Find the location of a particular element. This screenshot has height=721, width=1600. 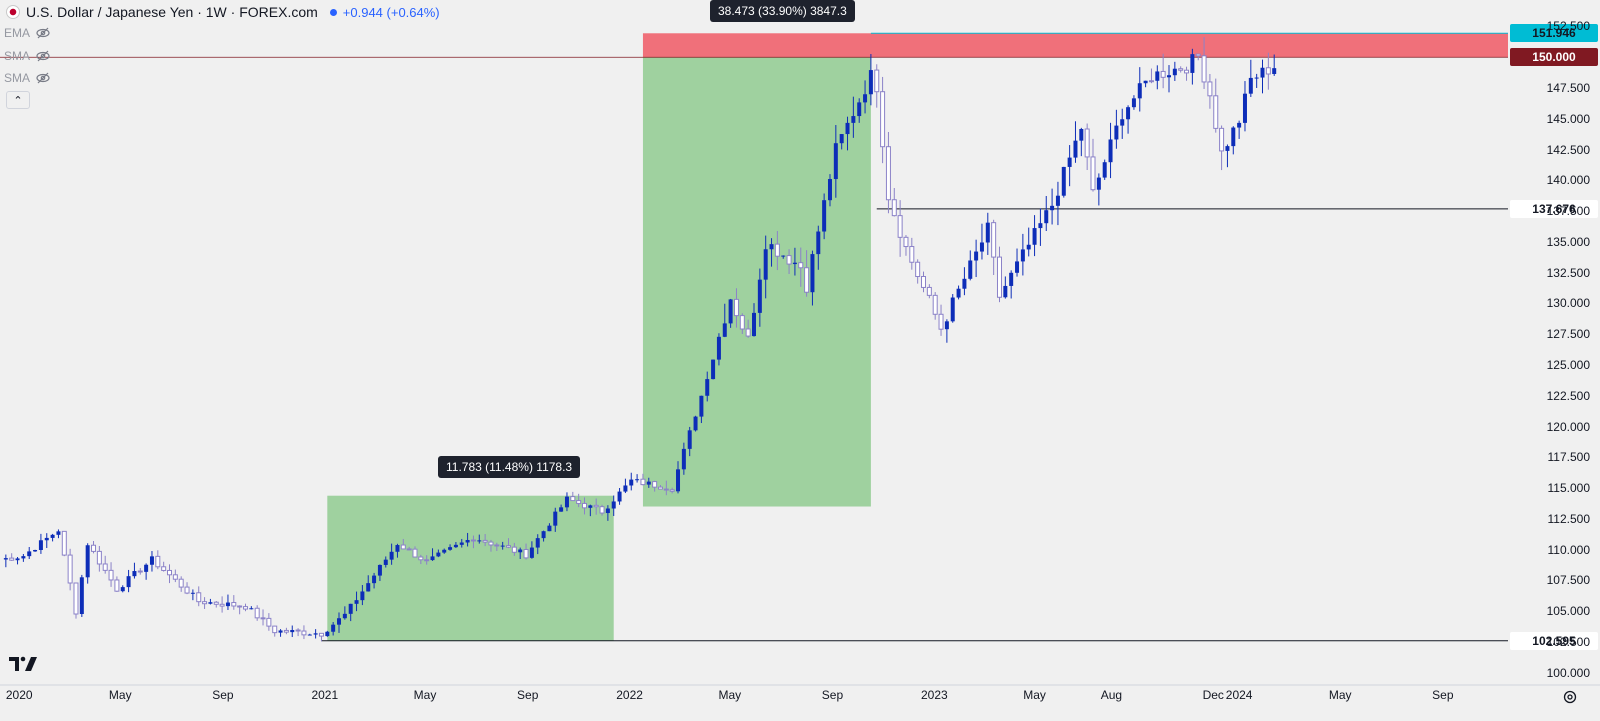

measure-label-2021: 11.783 (11.48%) 1178.3 is located at coordinates (509, 467).